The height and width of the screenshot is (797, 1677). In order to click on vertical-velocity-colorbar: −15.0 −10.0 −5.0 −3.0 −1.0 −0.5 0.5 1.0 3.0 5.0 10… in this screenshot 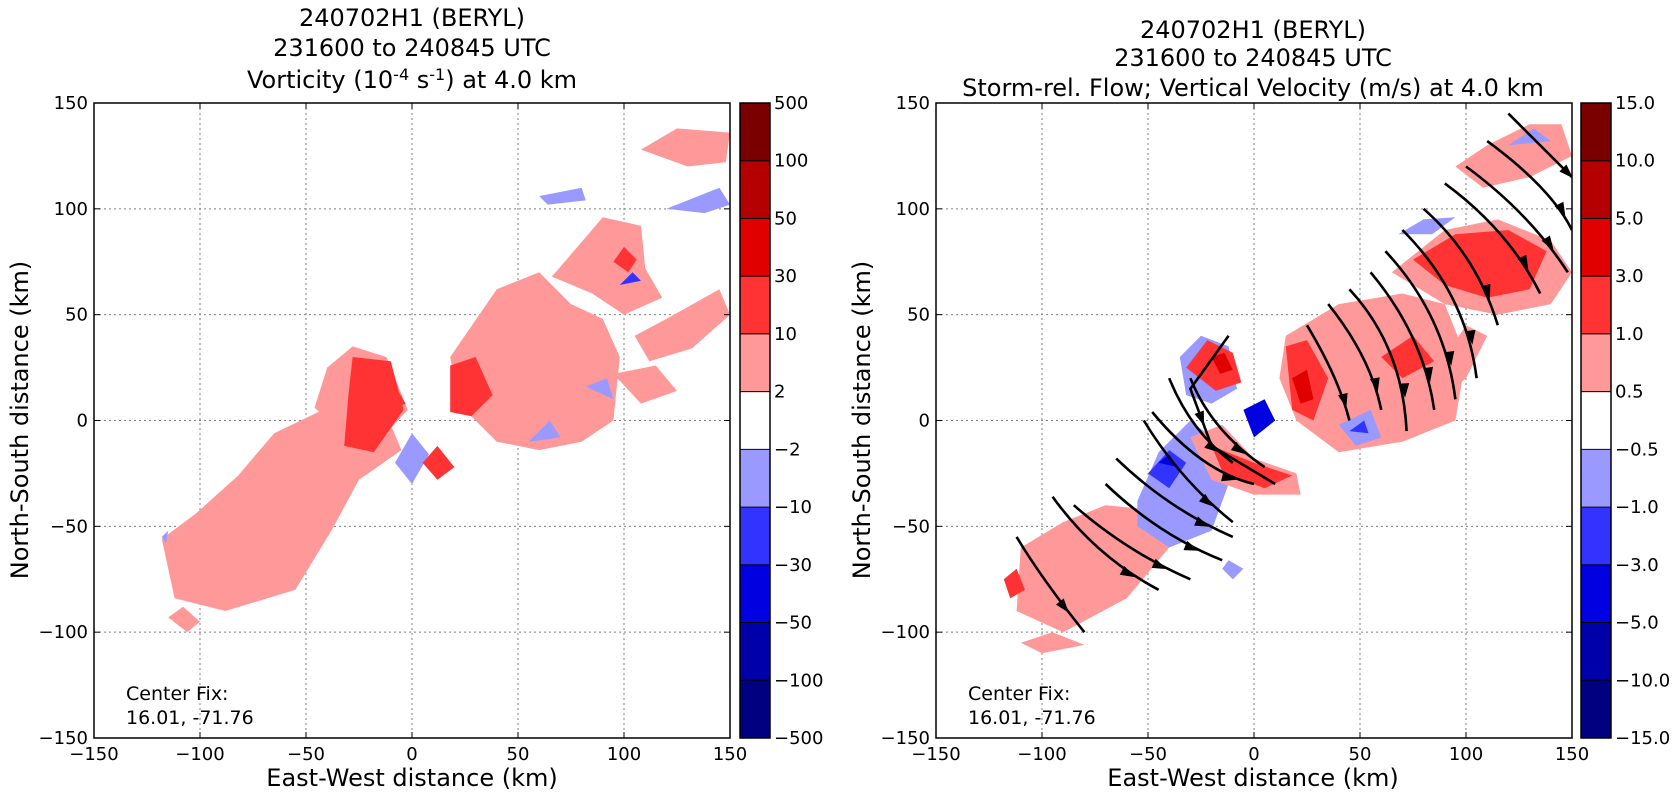, I will do `click(1625, 421)`.